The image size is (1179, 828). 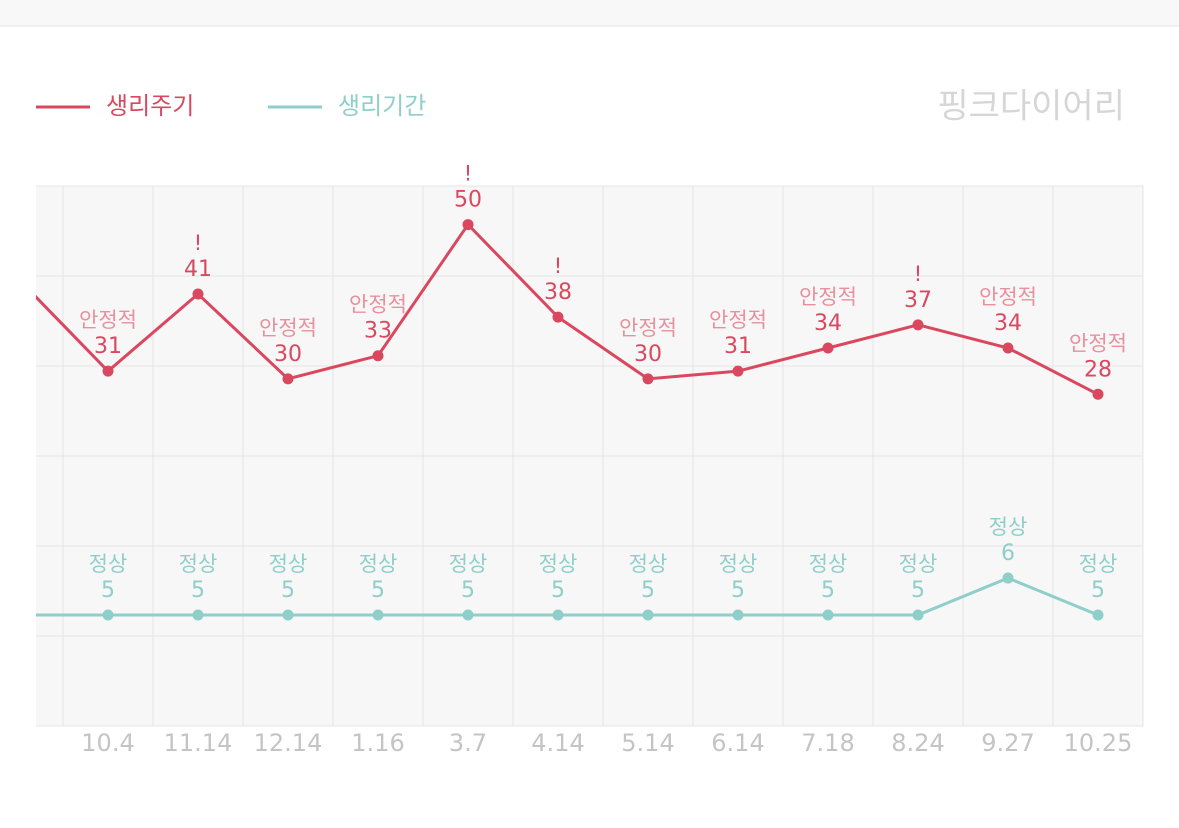 What do you see at coordinates (150, 106) in the screenshot?
I see `legend-label: 생리주기` at bounding box center [150, 106].